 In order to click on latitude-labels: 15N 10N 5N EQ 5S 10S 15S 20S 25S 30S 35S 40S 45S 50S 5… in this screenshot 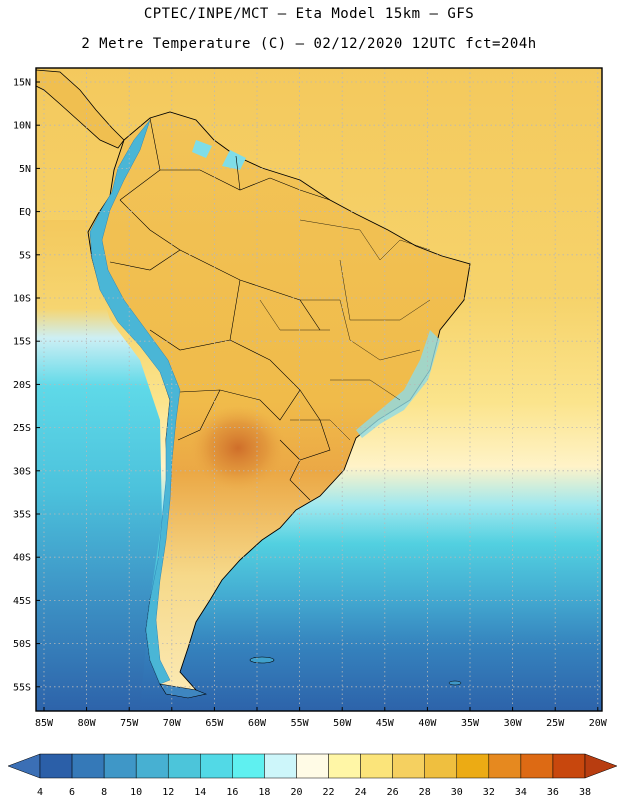, I will do `click(26, 385)`.